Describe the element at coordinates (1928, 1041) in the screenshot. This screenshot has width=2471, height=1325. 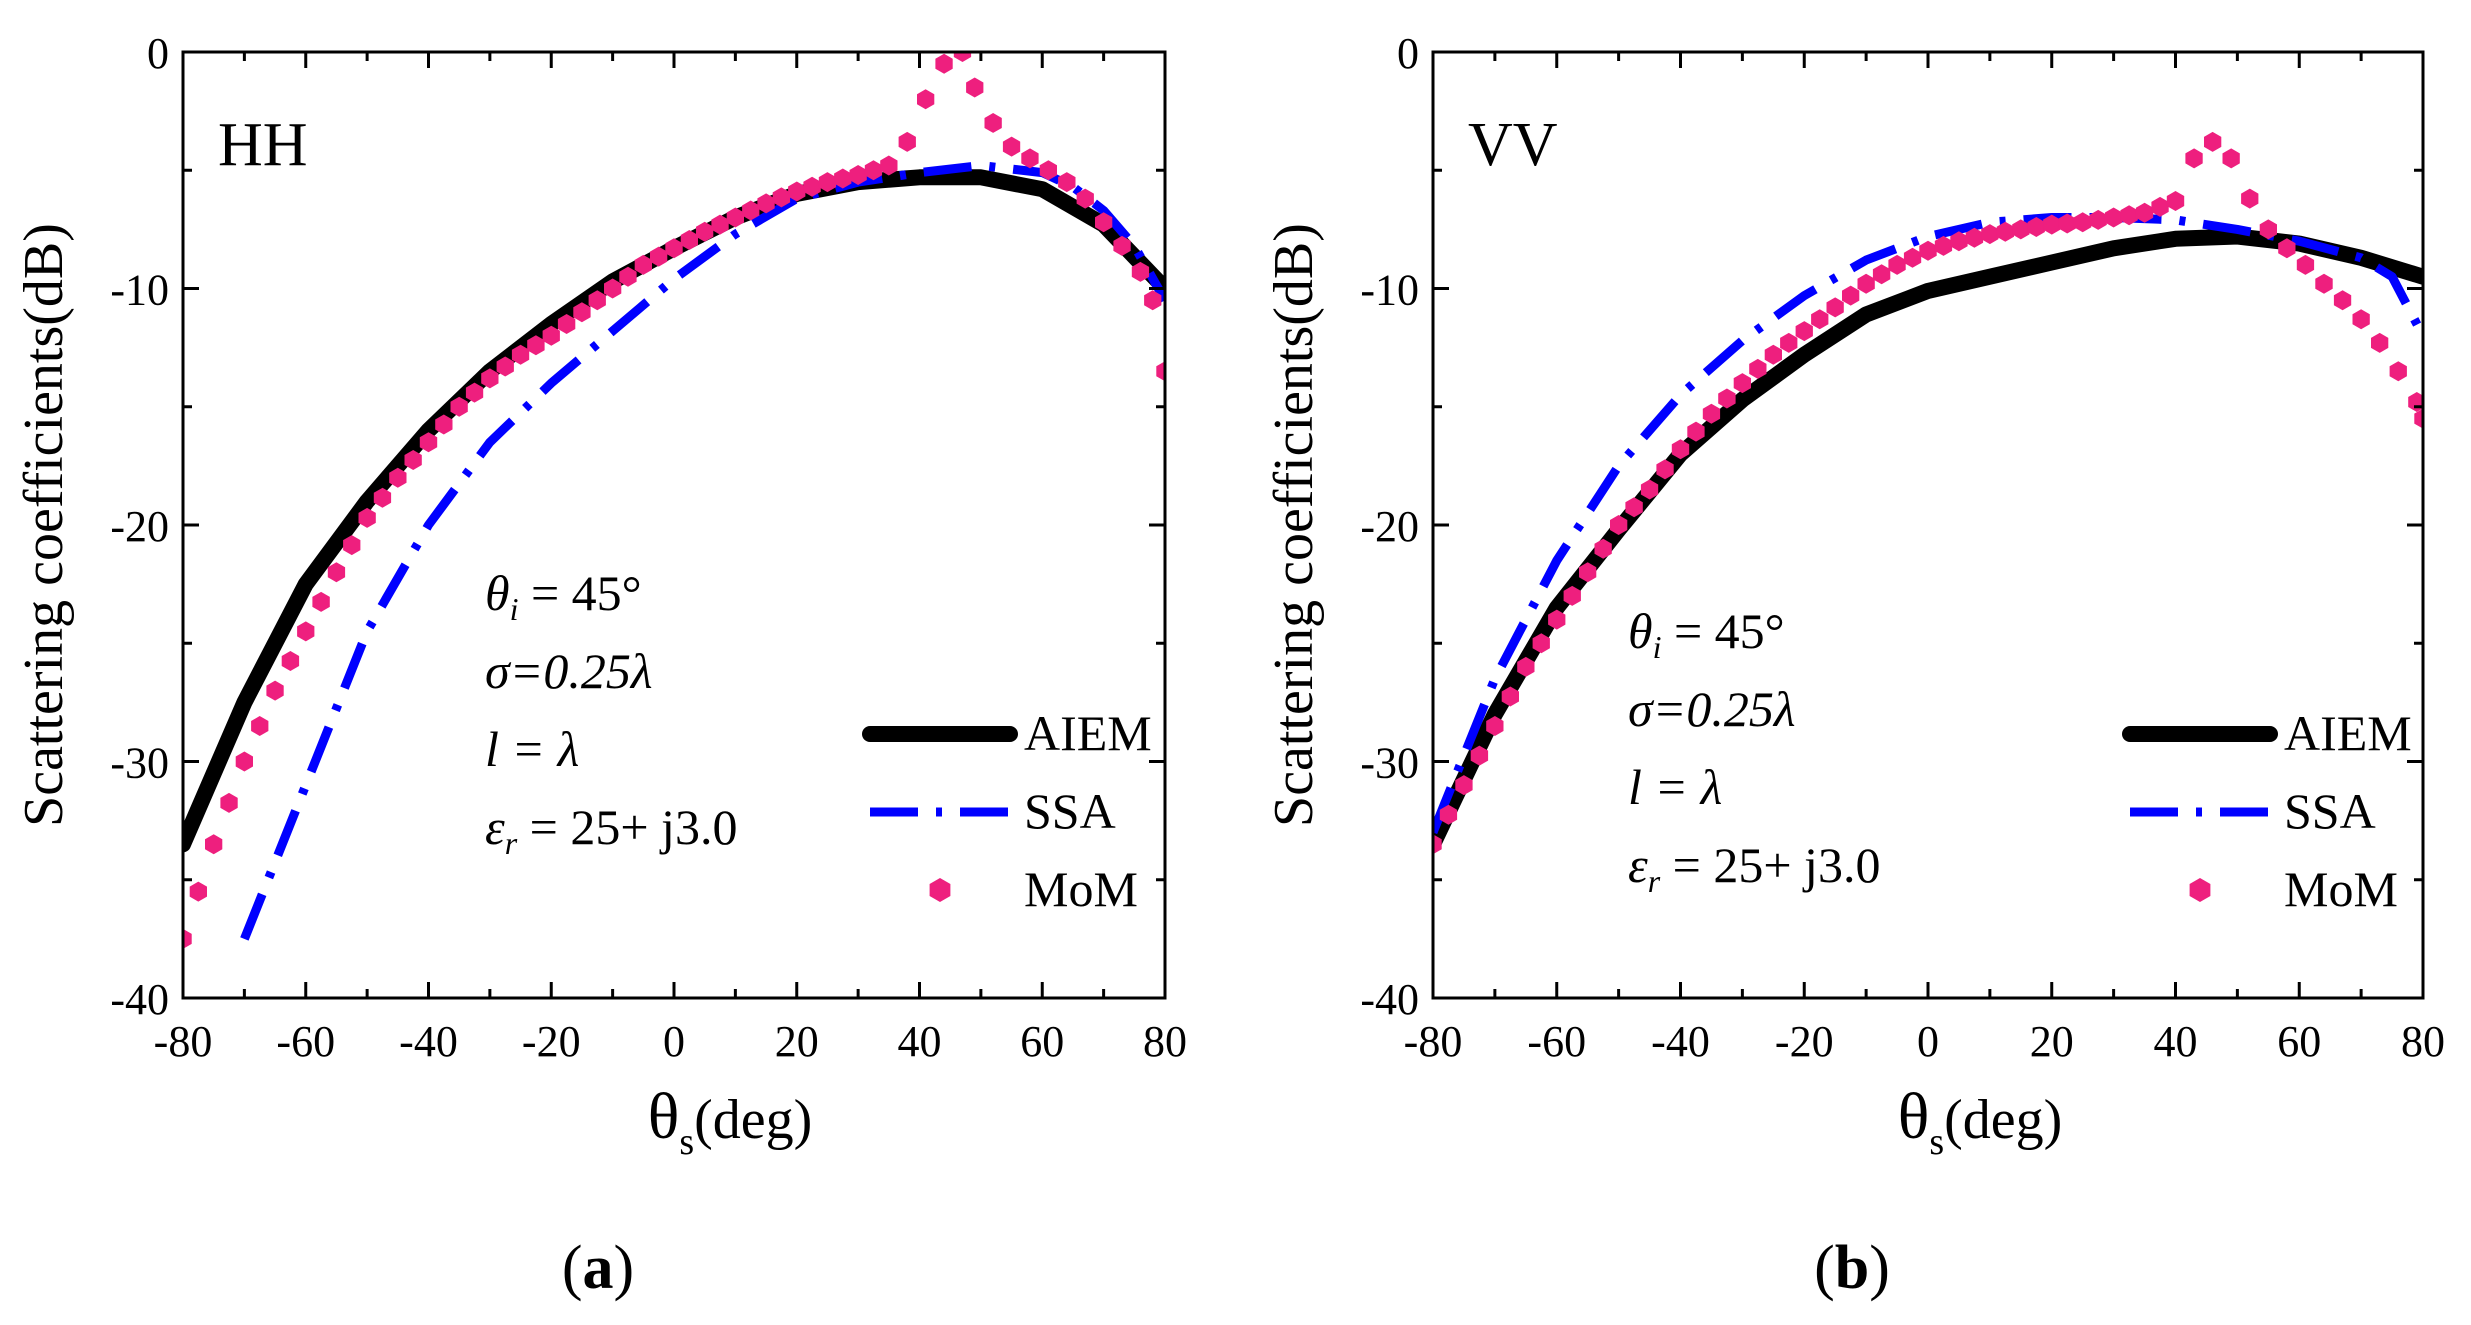
I see `x-tick-label: 0` at that location.